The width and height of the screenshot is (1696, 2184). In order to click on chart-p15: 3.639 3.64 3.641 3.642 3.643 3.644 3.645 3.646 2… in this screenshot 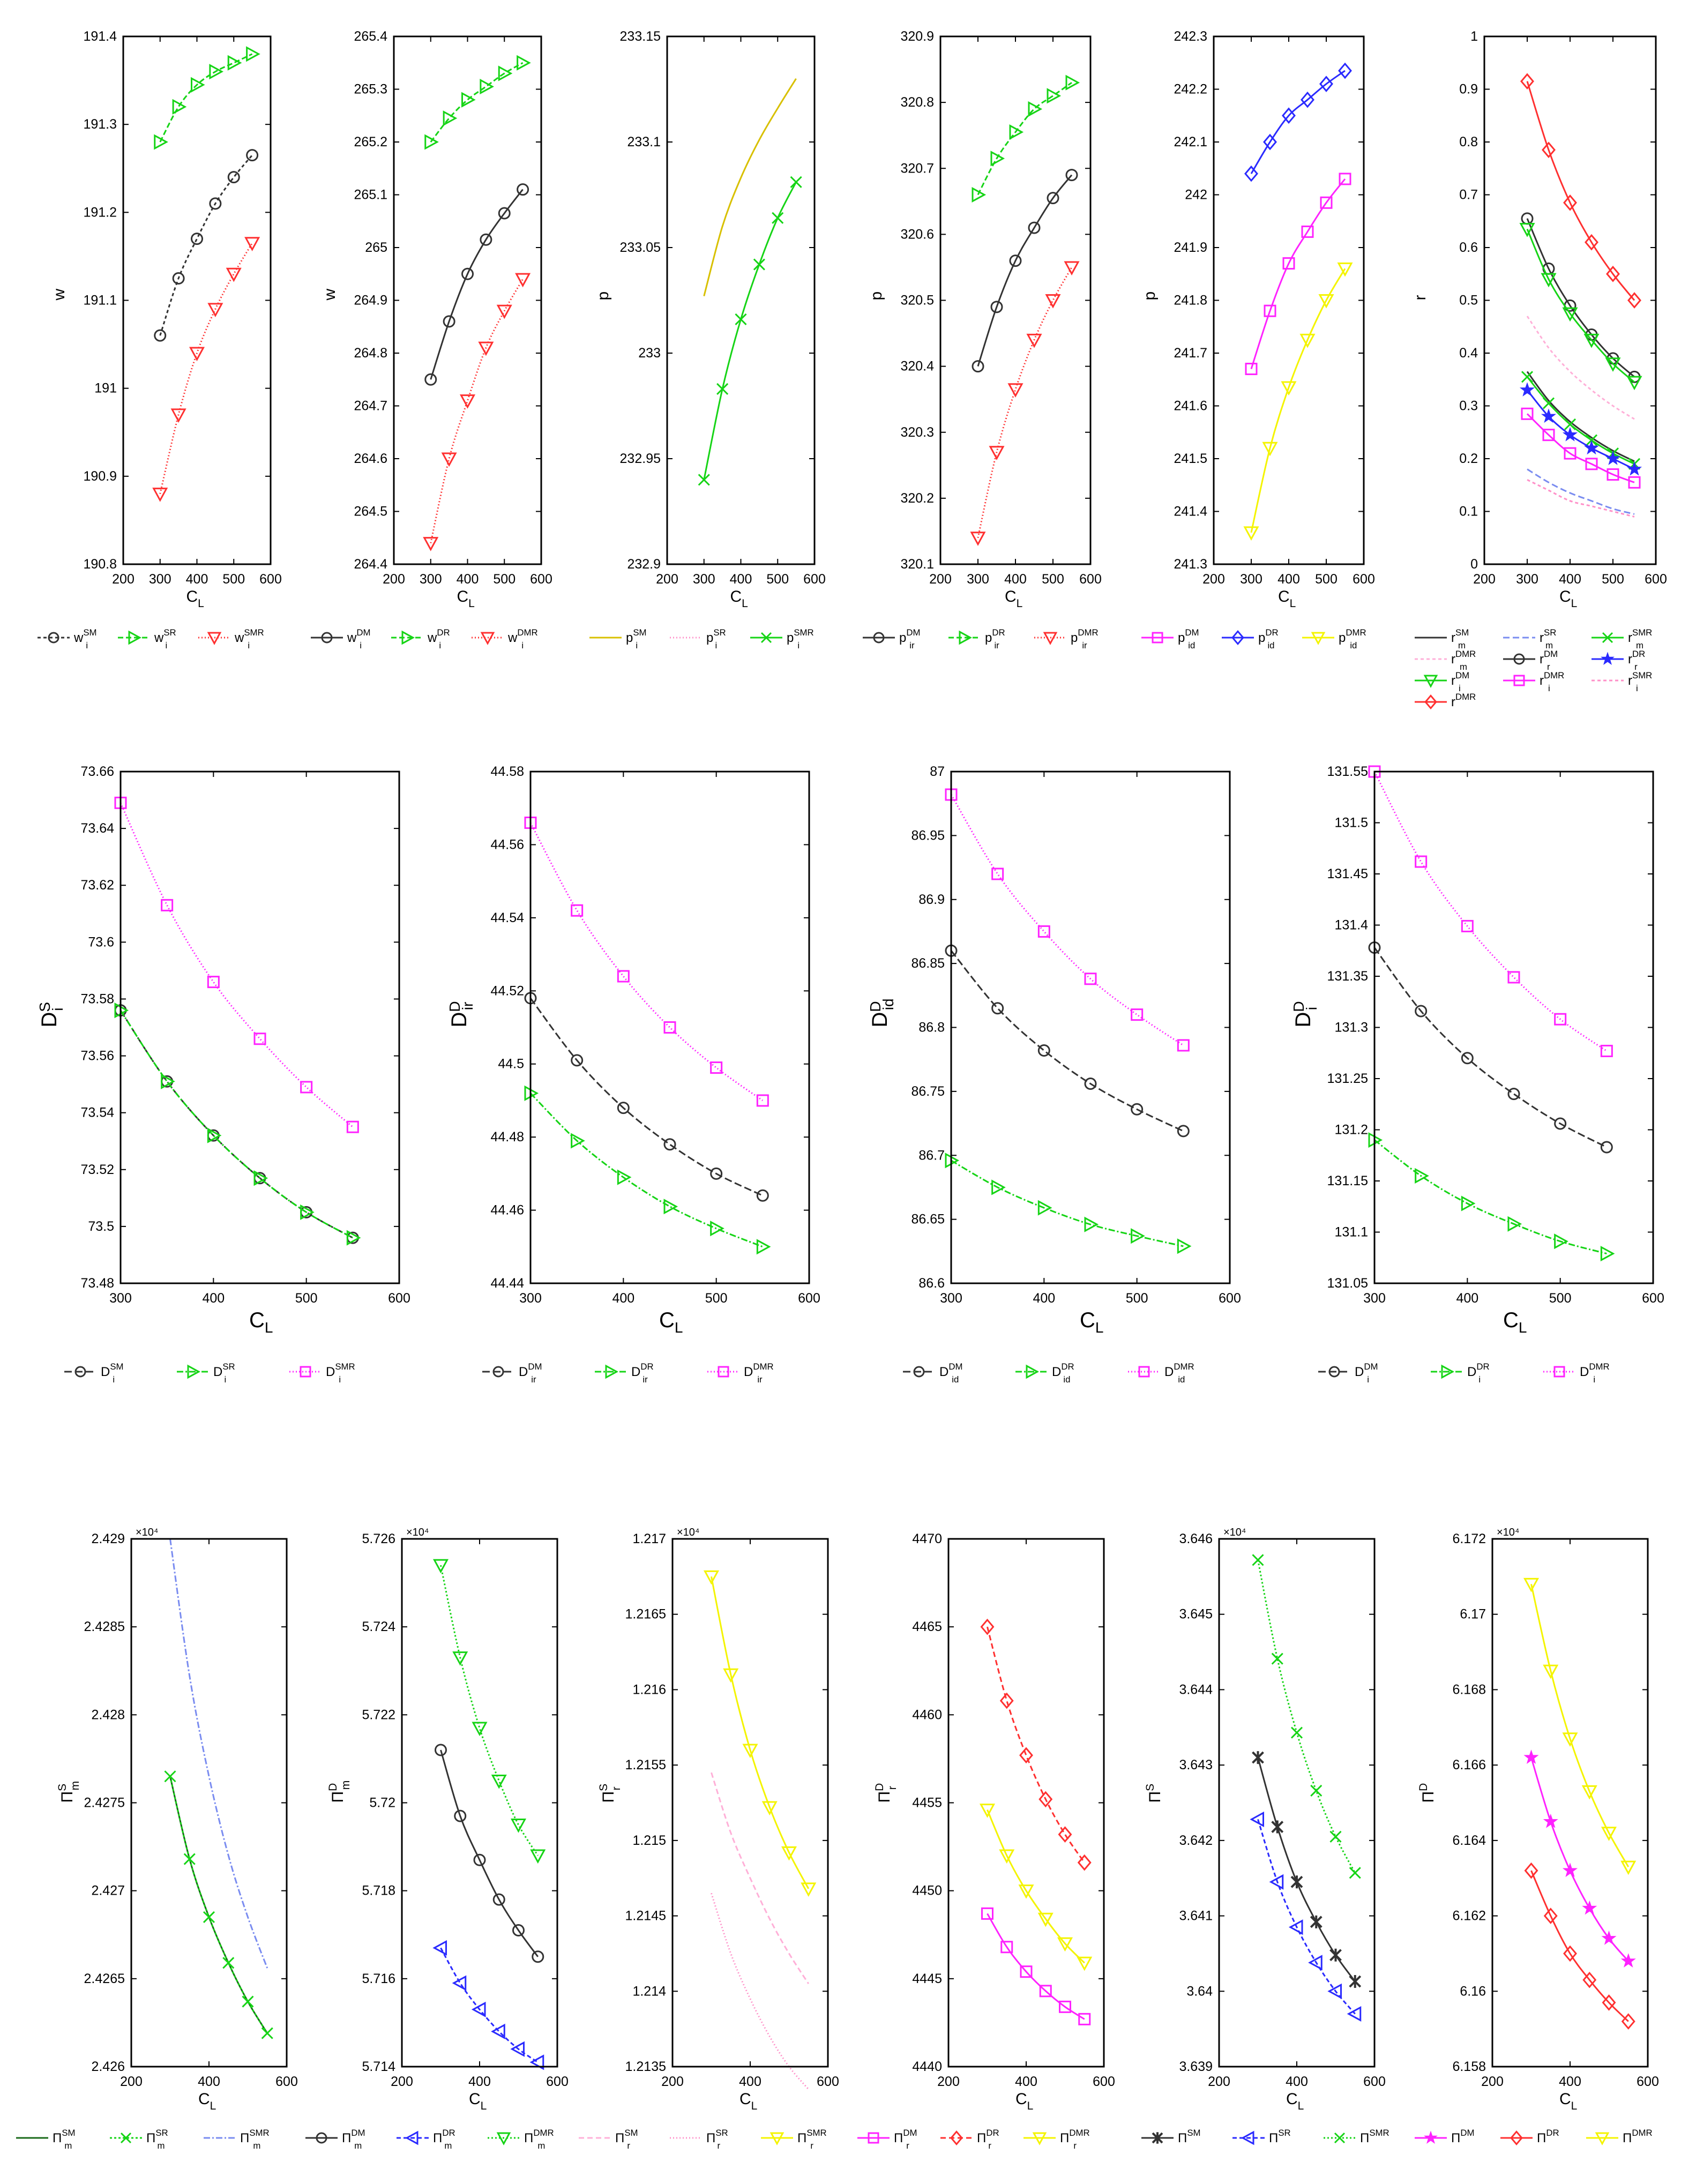, I will do `click(1265, 1836)`.